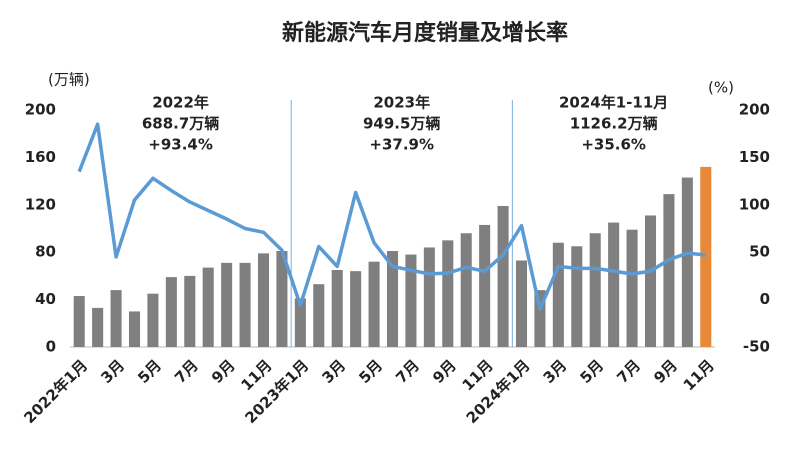 The height and width of the screenshot is (461, 800). I want to click on y-tick-label: 160, so click(40, 157).